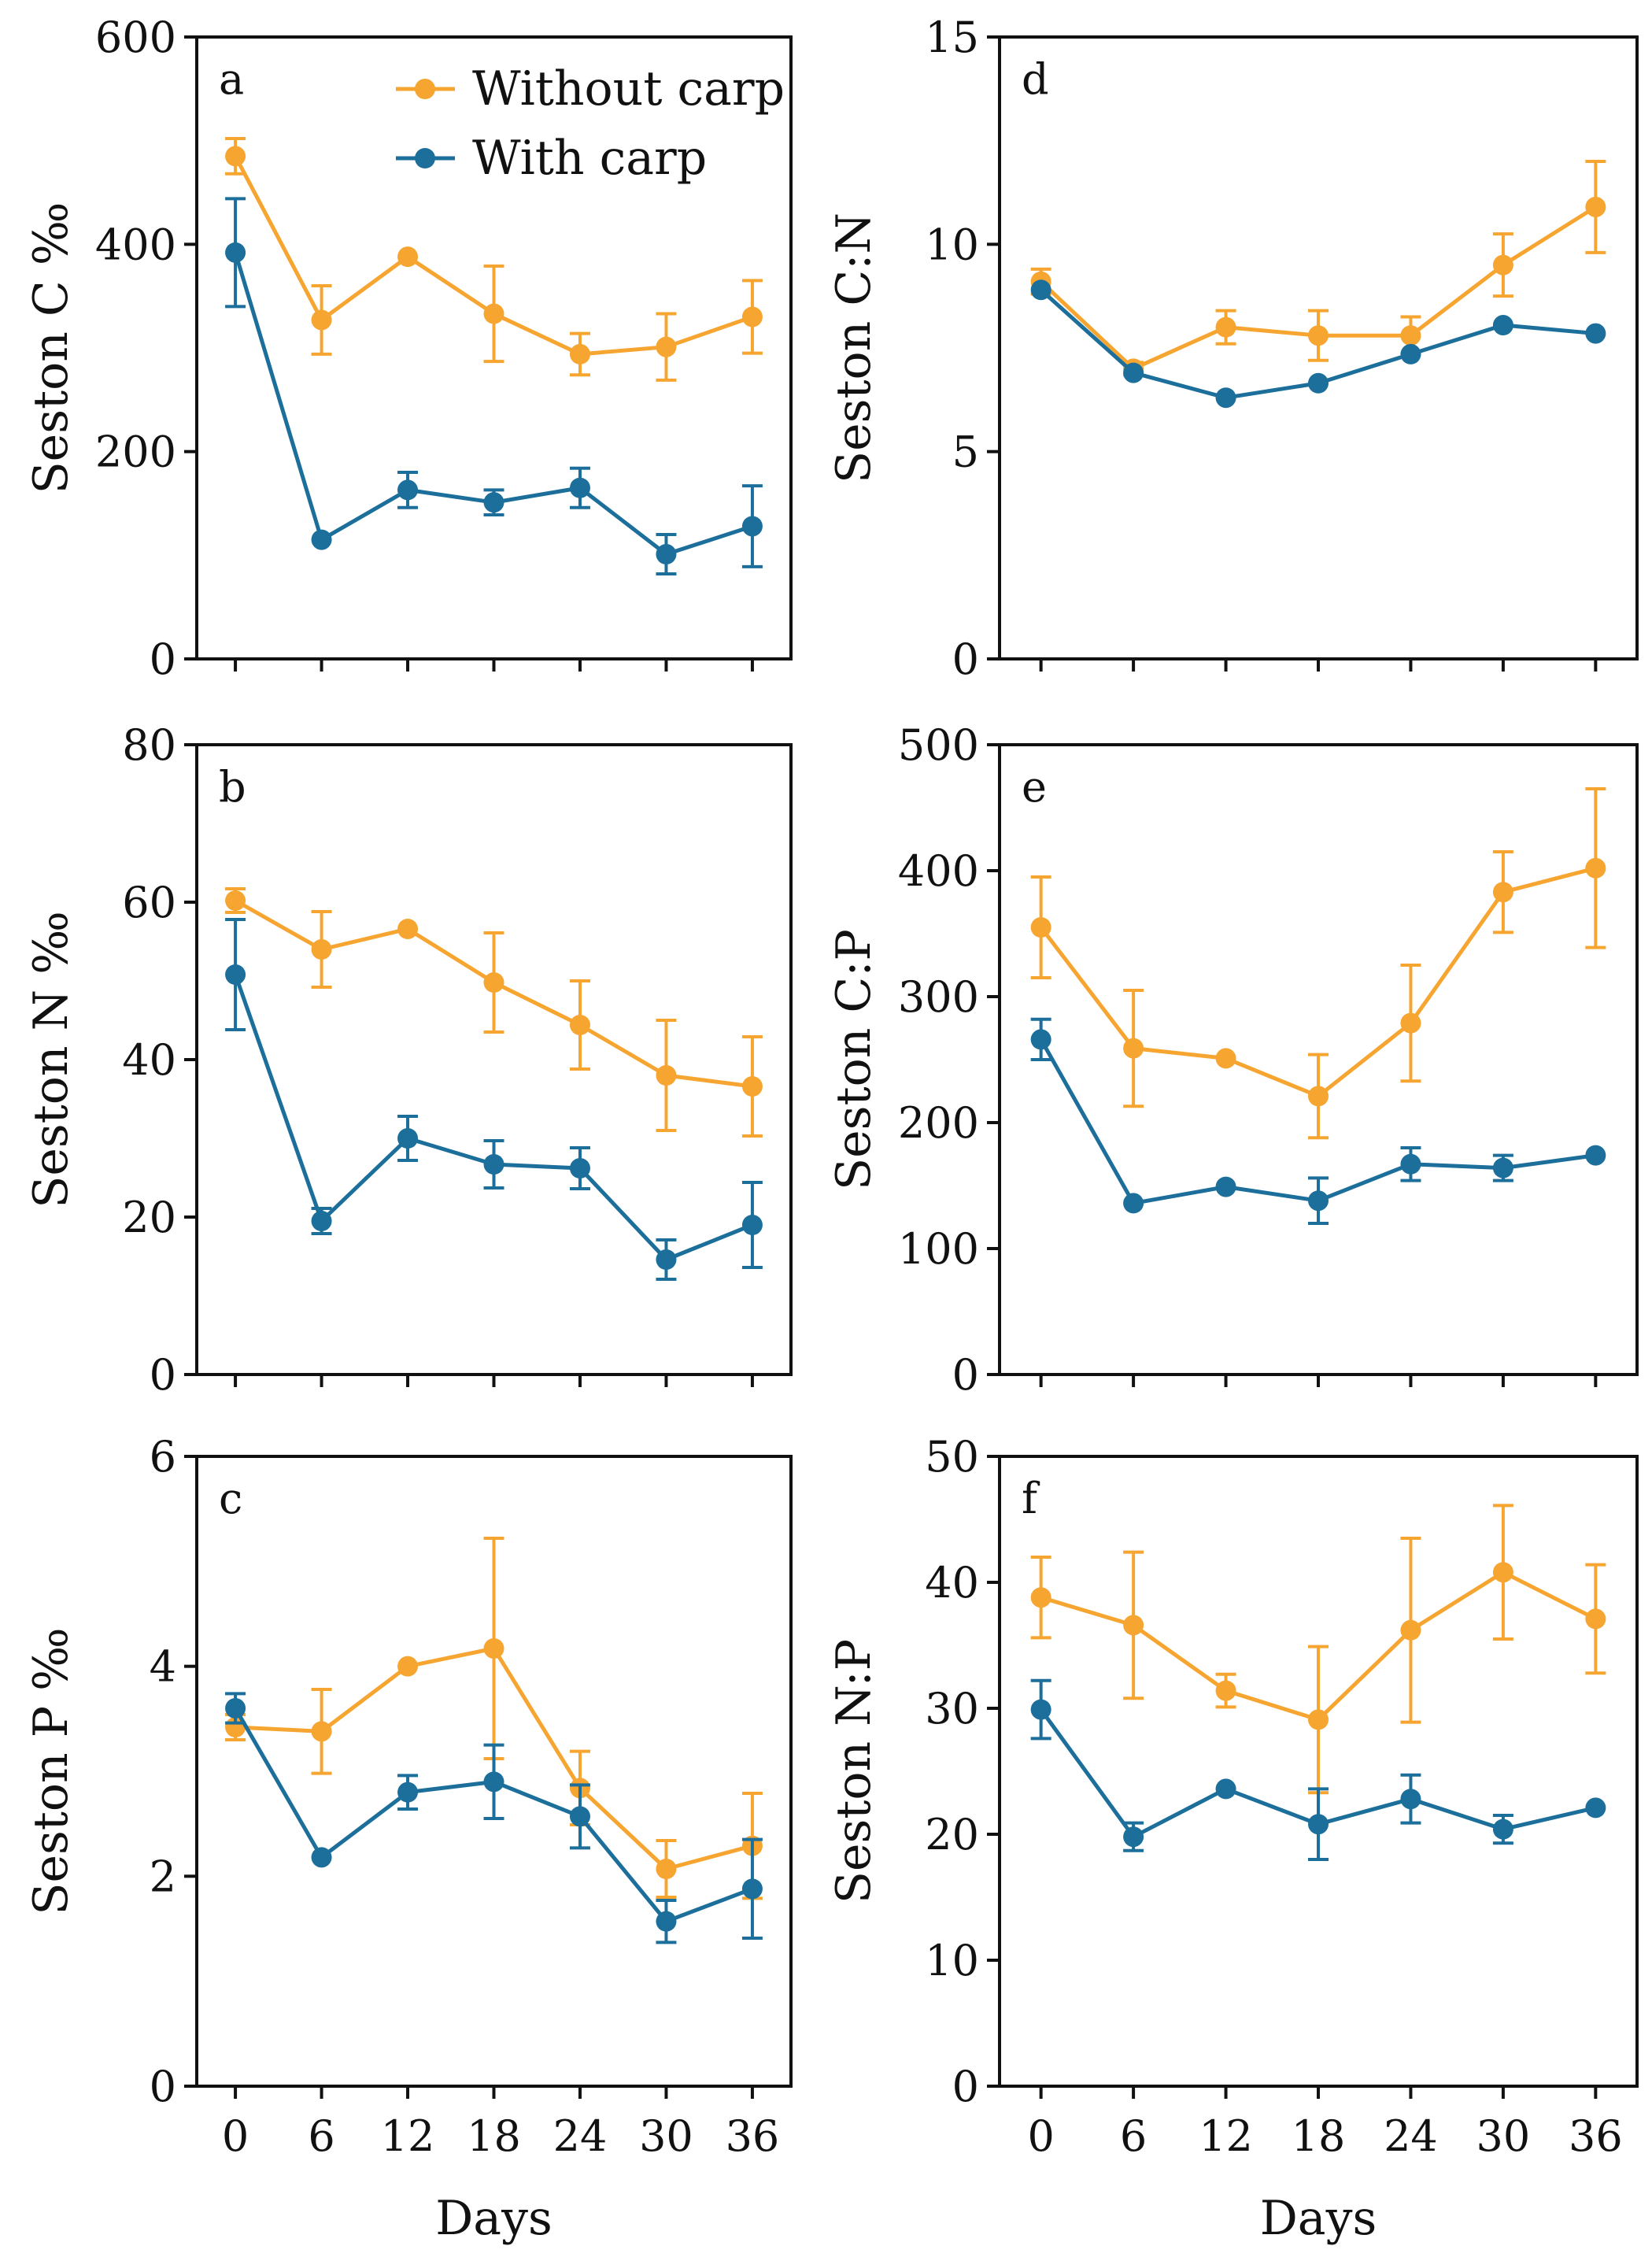  I want to click on x-tick-label: 12, so click(1226, 2136).